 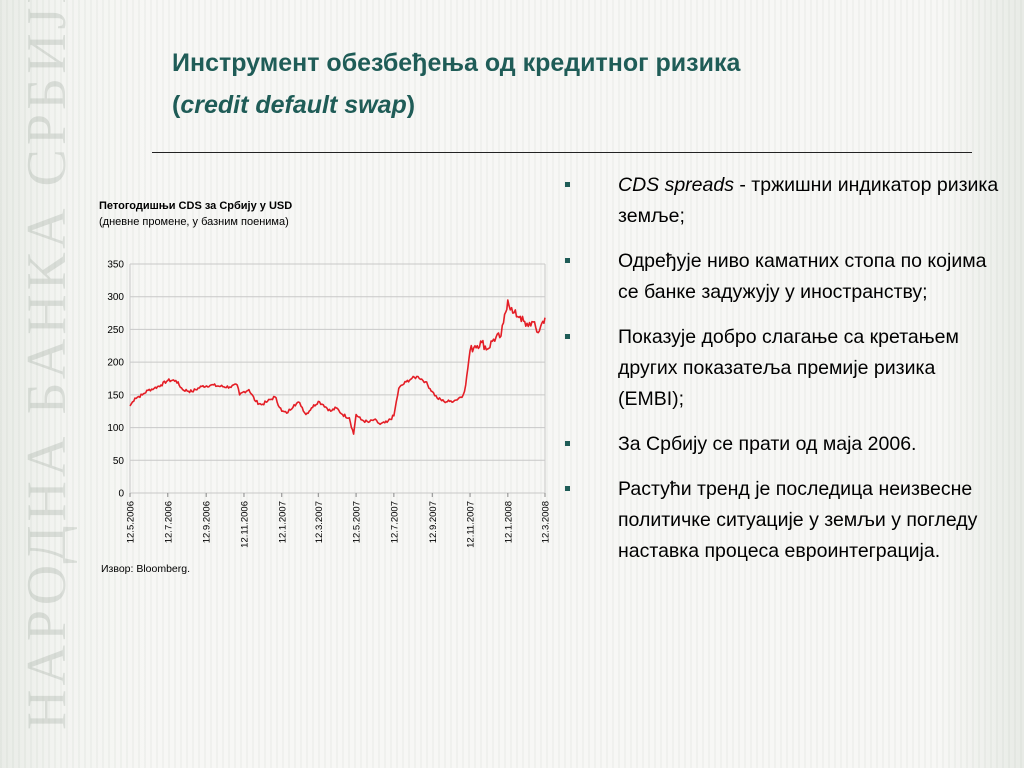 What do you see at coordinates (357, 522) in the screenshot?
I see `x-tick-label: 12.5.2007` at bounding box center [357, 522].